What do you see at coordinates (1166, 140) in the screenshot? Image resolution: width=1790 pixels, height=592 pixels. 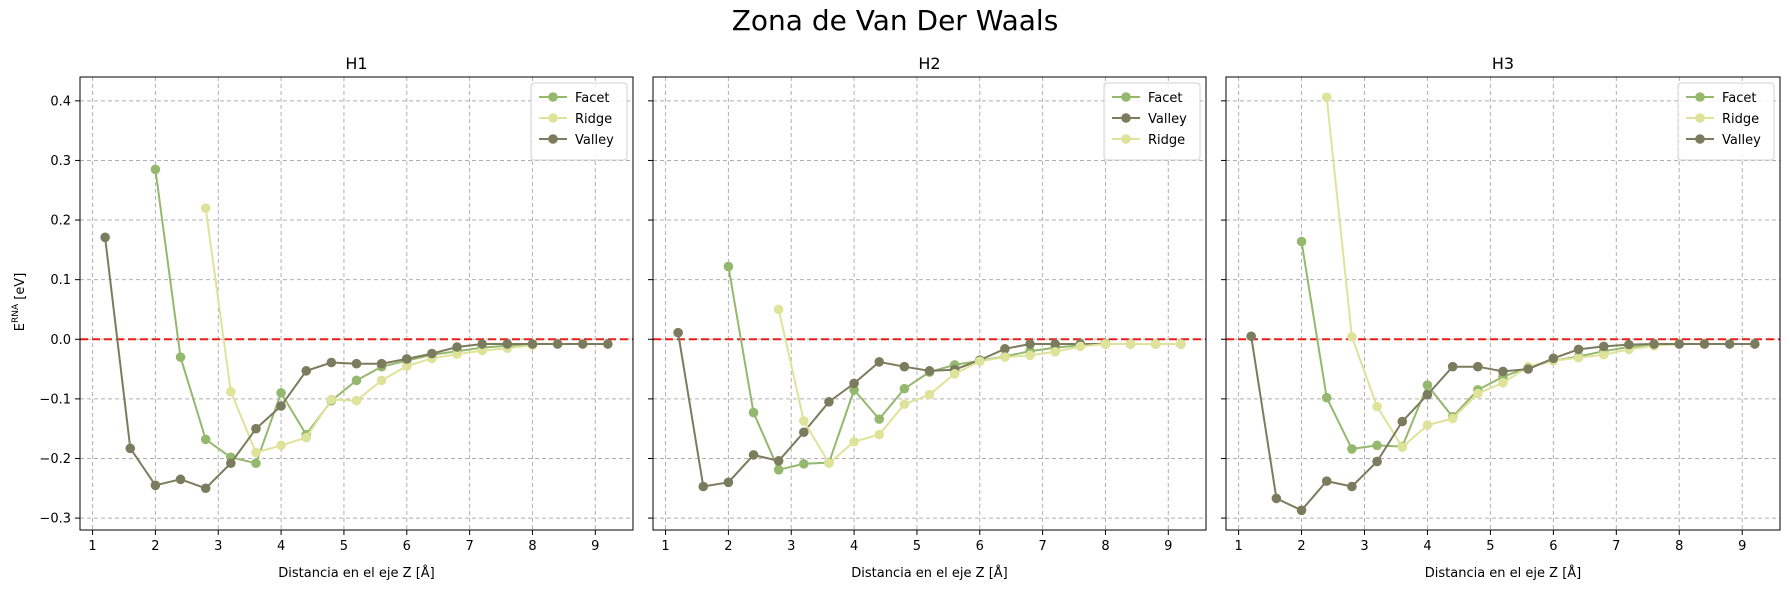 I see `legend-label: Ridge` at bounding box center [1166, 140].